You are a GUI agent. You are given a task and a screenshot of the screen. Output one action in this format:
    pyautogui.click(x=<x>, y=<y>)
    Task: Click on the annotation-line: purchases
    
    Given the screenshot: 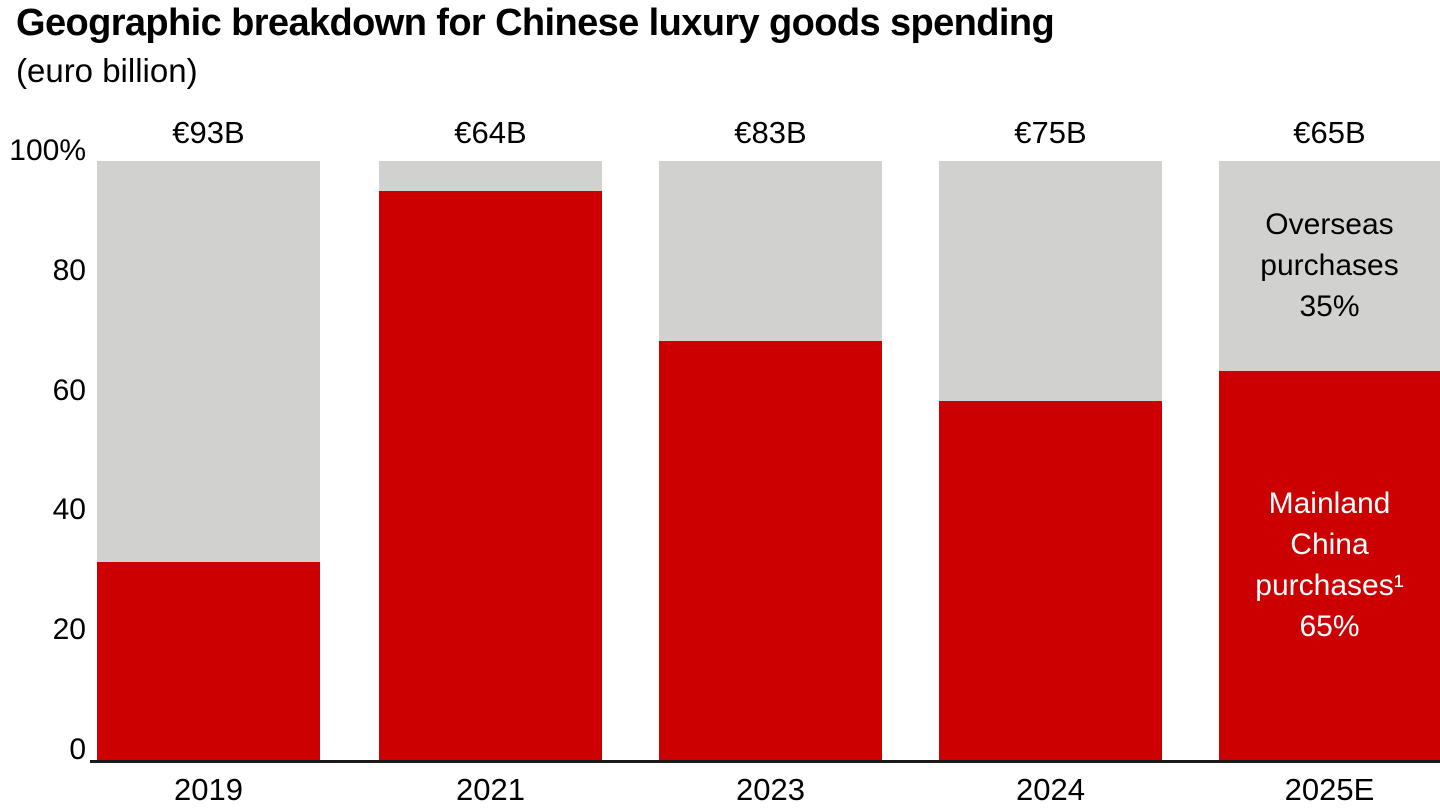 What is the action you would take?
    pyautogui.click(x=1329, y=266)
    